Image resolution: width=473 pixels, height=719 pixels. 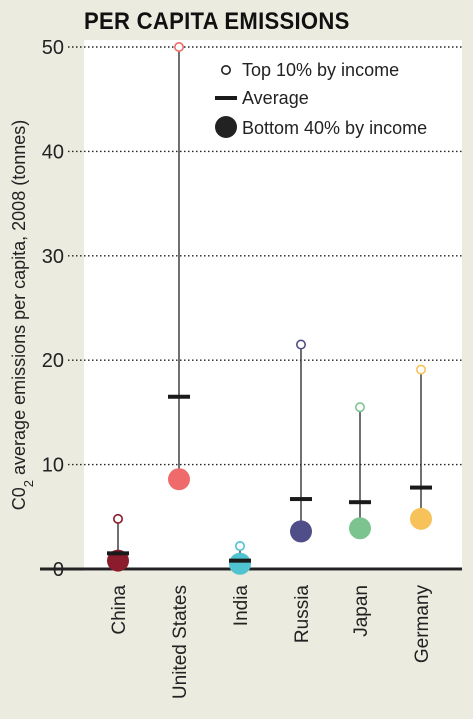 I want to click on chart-title: PER CAPITA EMISSIONS, so click(x=217, y=21).